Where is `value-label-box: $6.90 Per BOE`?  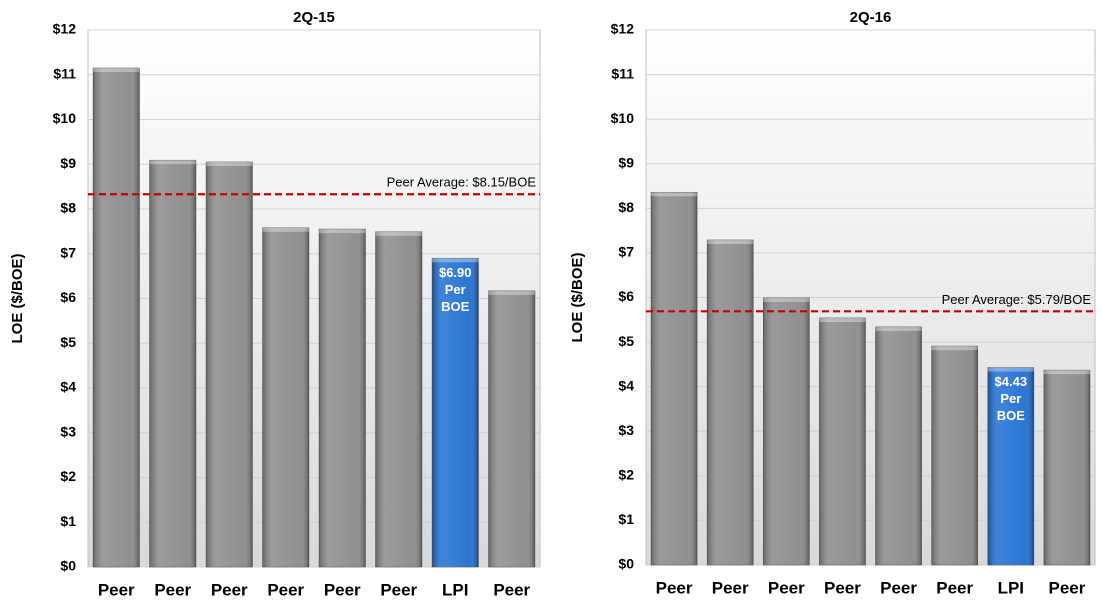 value-label-box: $6.90 Per BOE is located at coordinates (455, 290).